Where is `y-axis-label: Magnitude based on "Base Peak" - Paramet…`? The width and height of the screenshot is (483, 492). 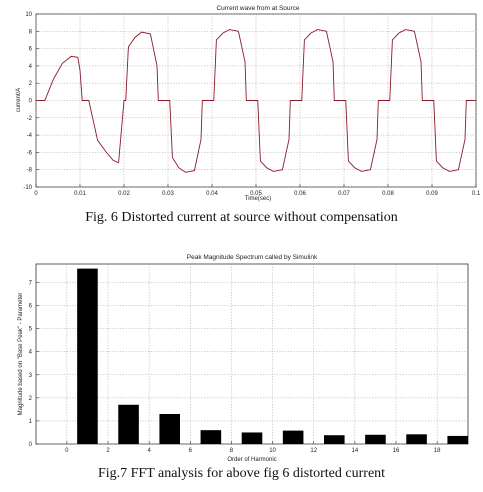
y-axis-label: Magnitude based on "Base Peak" - Paramet… is located at coordinates (21, 354).